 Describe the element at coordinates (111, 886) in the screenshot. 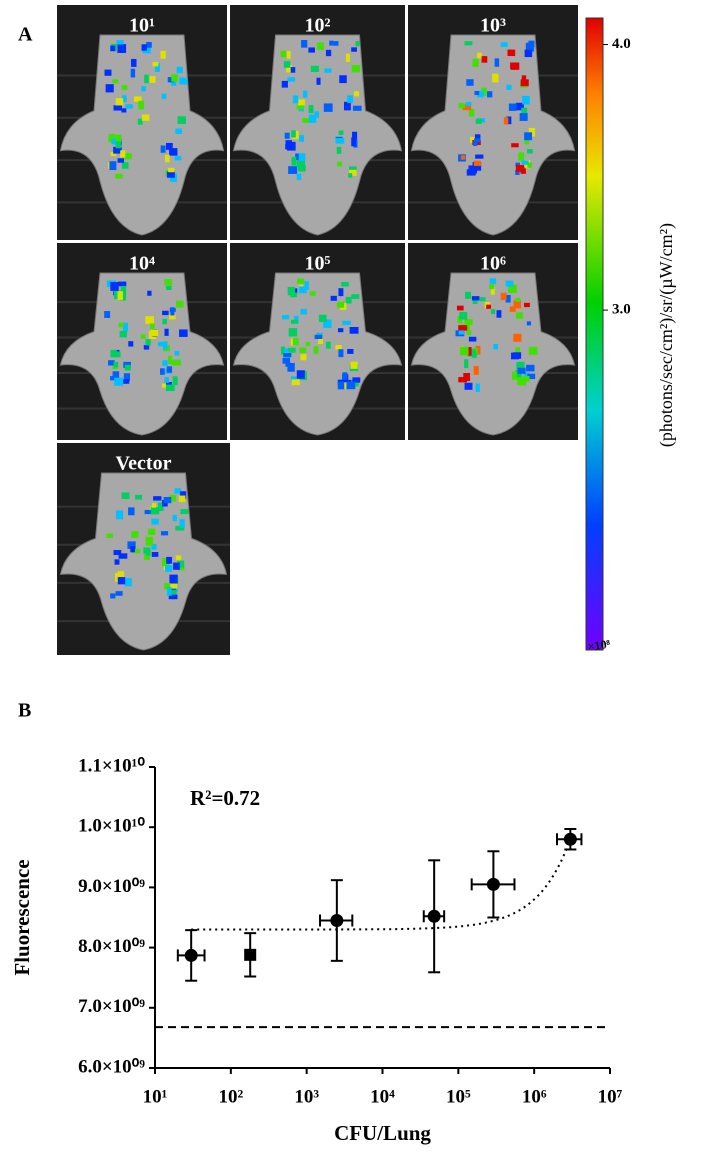

I see `y-tick-label: 9.0×10⁰⁹` at that location.